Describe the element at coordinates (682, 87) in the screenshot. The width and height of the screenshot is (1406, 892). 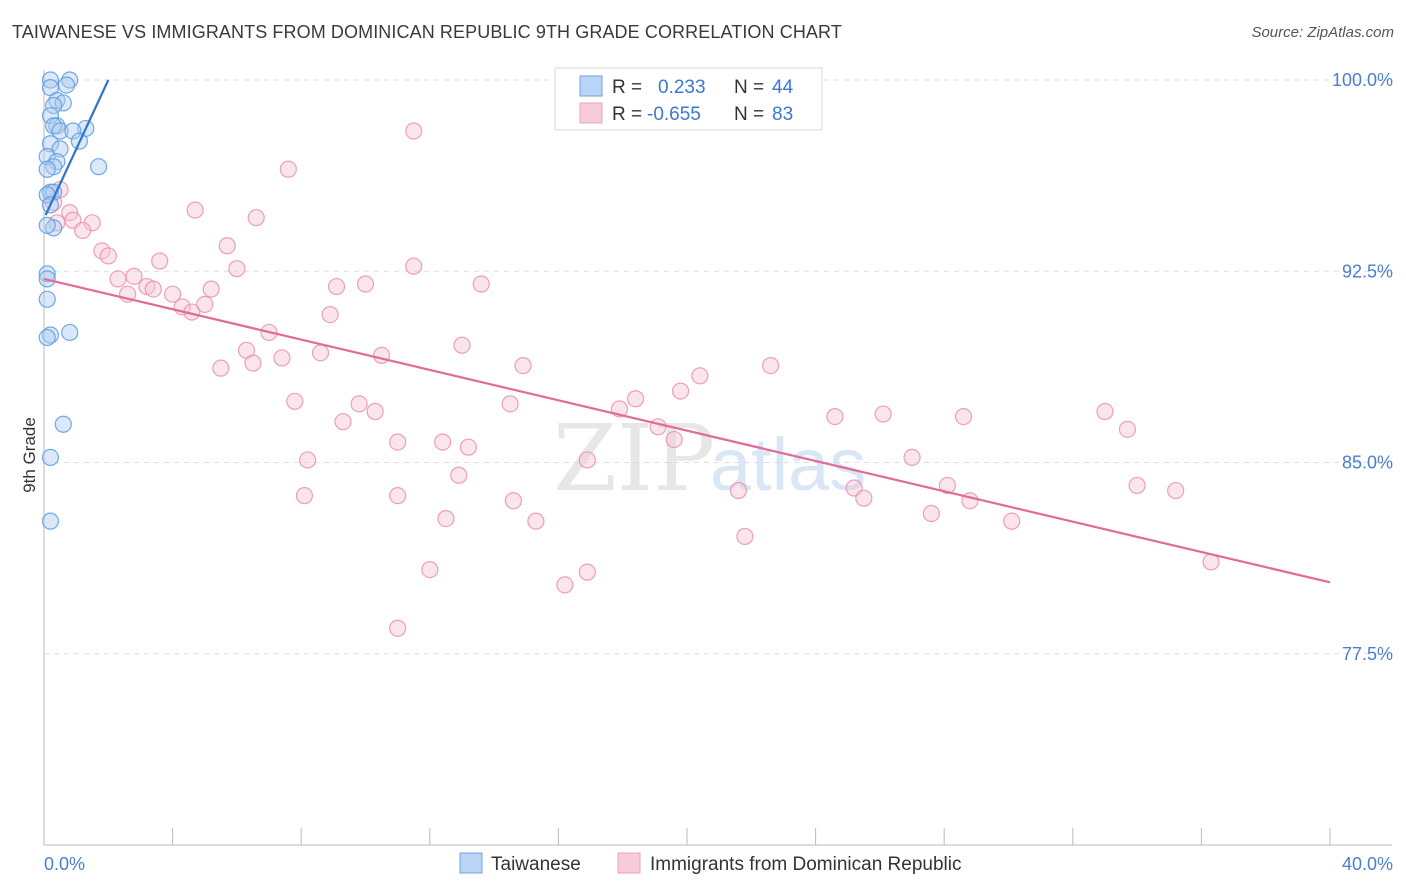
I see `legend-r-value-1: 0.233` at that location.